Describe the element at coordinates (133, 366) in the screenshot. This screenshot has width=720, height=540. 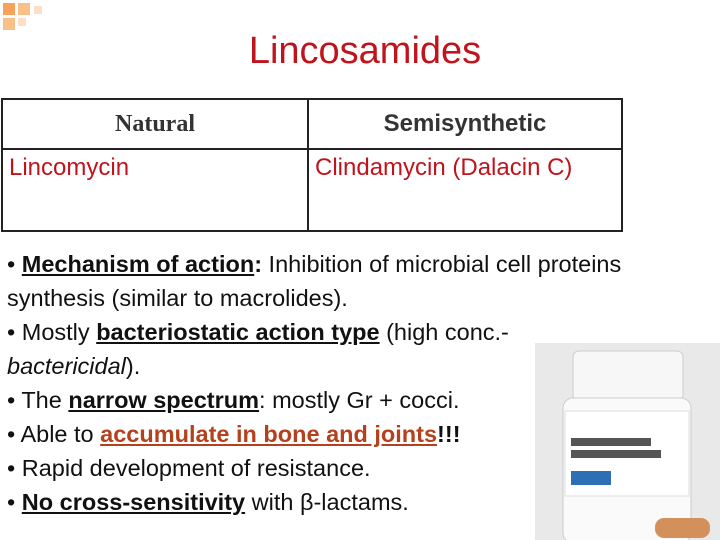
I see `text-run: ).` at that location.